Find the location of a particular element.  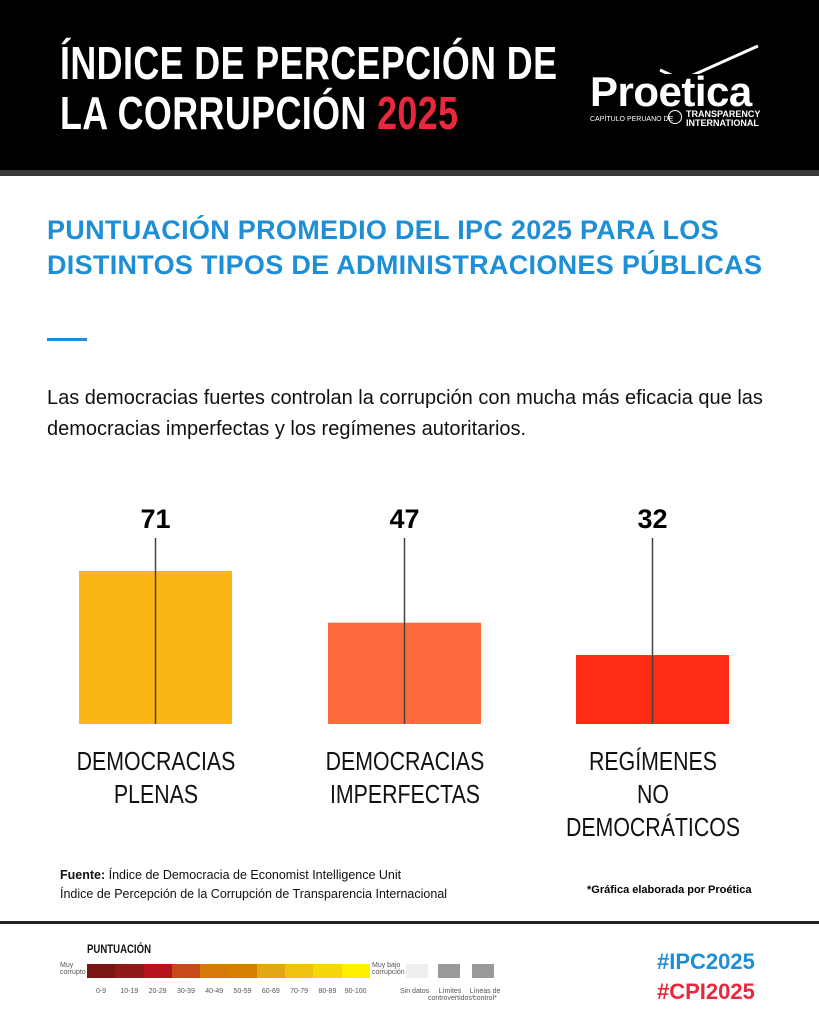

scale-range-label: 80-89 is located at coordinates (327, 991).